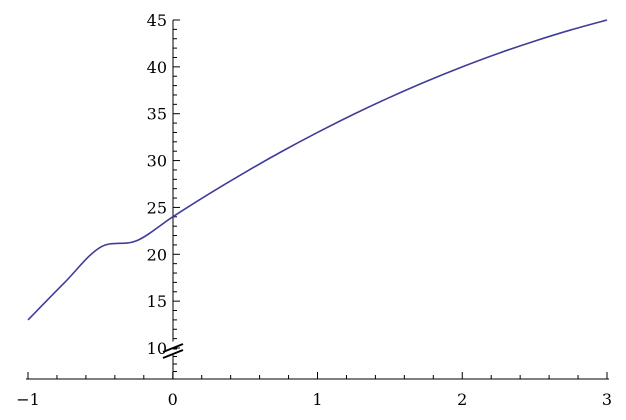  Describe the element at coordinates (157, 161) in the screenshot. I see `y-tick-label: 30` at that location.